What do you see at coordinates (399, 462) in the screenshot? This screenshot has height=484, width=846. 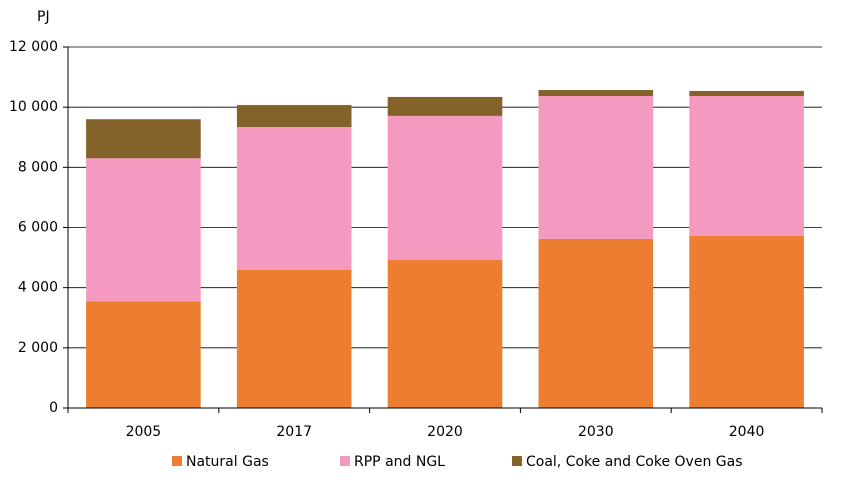 I see `legend-label: RPP and NGL` at bounding box center [399, 462].